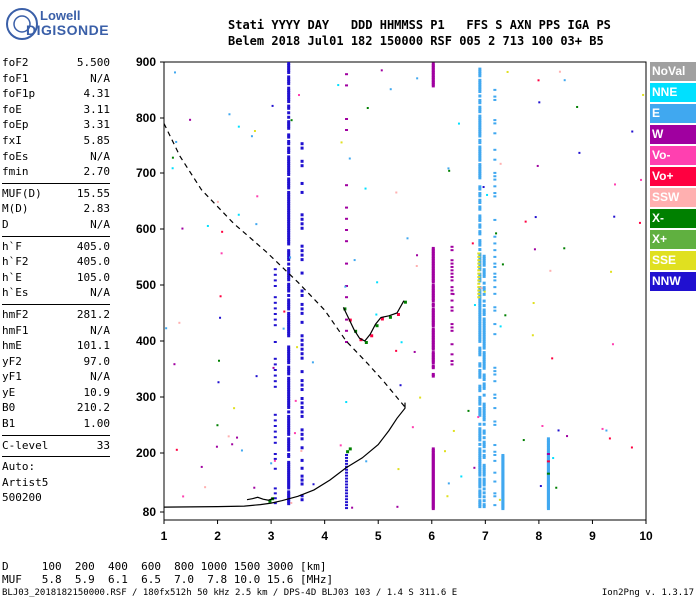 This screenshot has height=600, width=700. What do you see at coordinates (100, 377) in the screenshot?
I see `param-value: N/A` at bounding box center [100, 377].